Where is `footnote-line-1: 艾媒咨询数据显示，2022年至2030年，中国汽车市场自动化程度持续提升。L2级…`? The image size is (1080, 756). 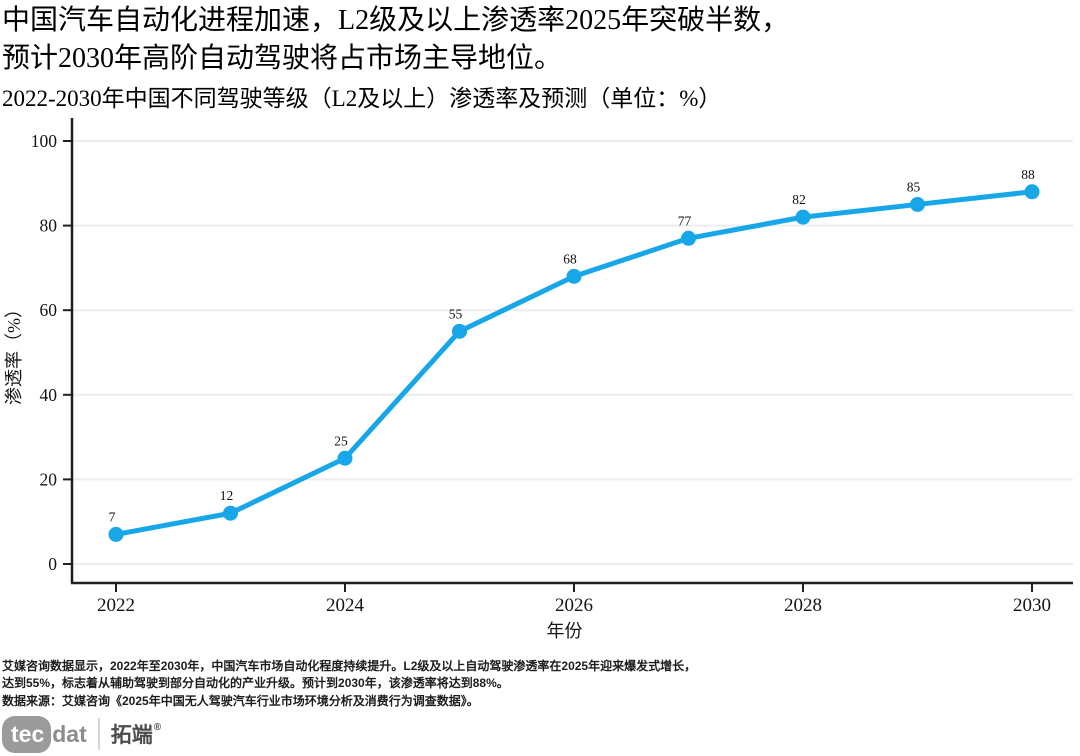 footnote-line-1: 艾媒咨询数据显示，2022年至2030年，中国汽车市场自动化程度持续提升。L2级… is located at coordinates (349, 666).